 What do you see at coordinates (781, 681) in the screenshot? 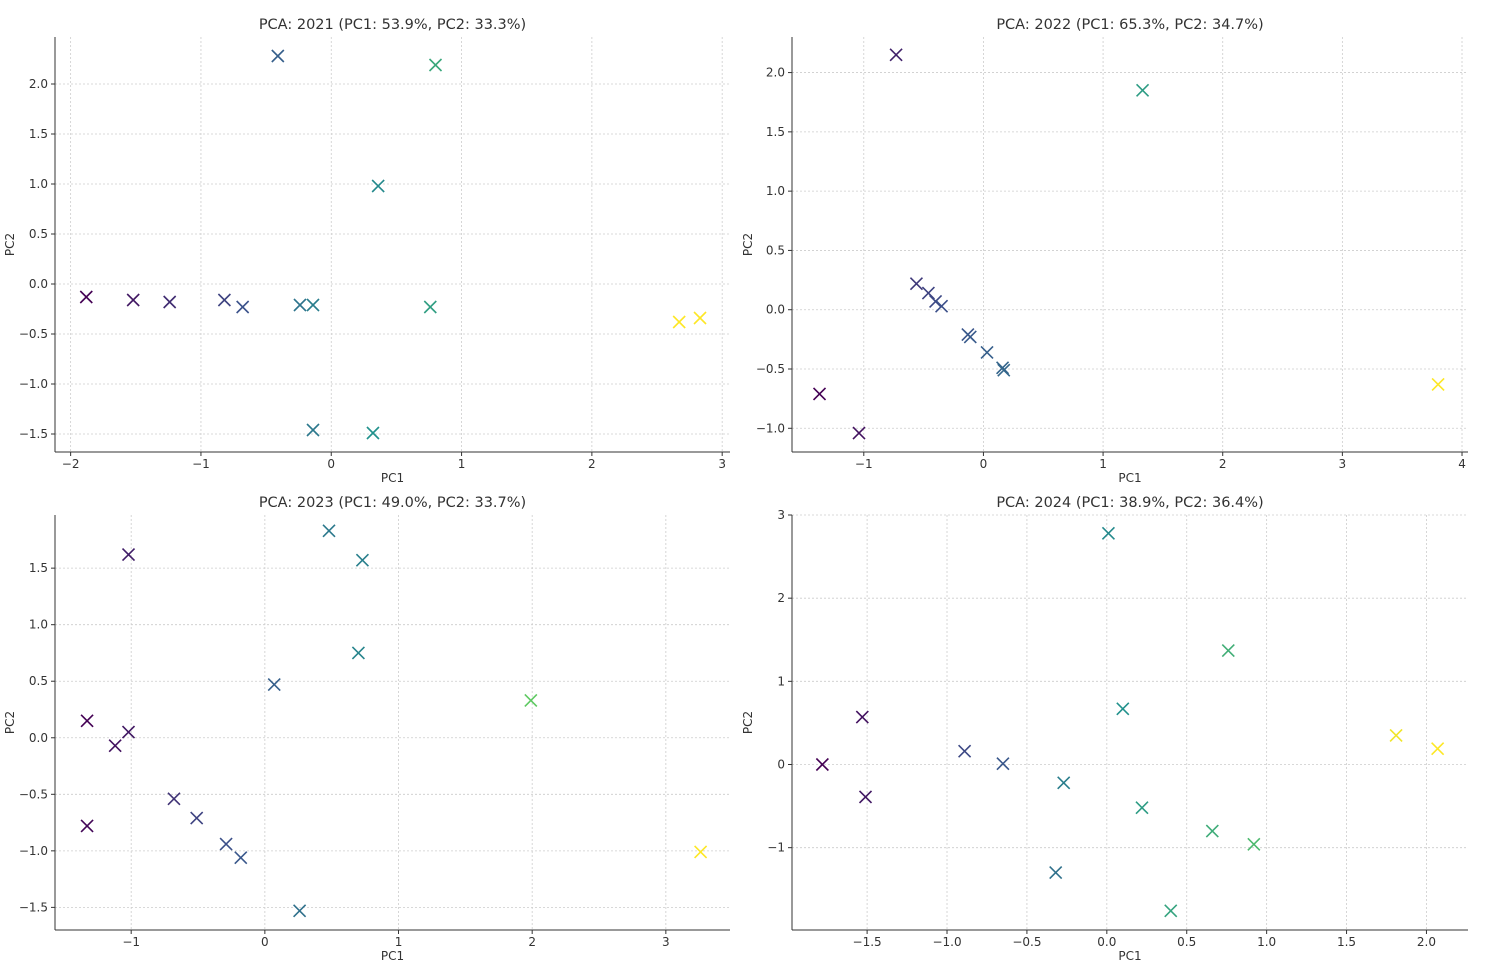
I see `y-tick-label: 1` at bounding box center [781, 681].